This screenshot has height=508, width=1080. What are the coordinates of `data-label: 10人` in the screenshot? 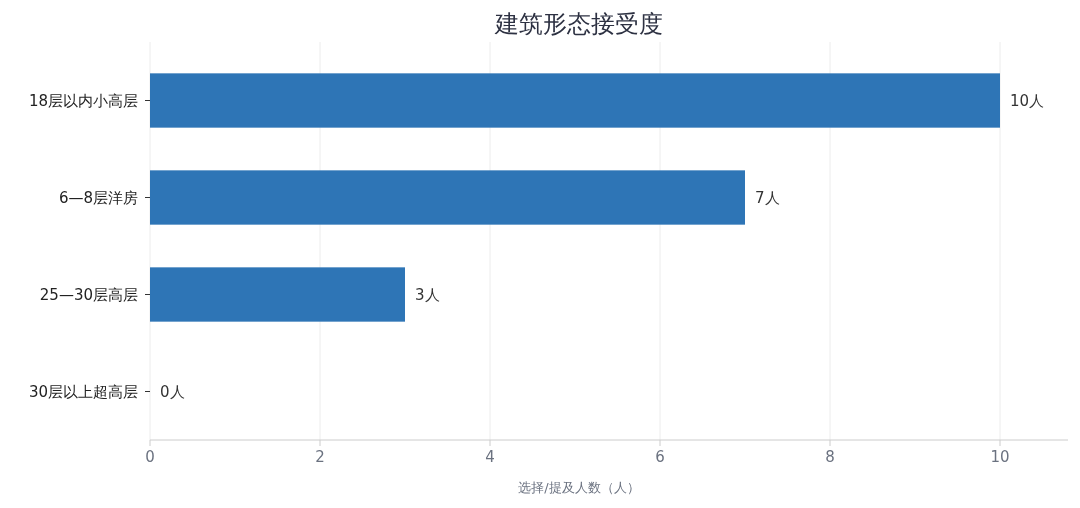 It's located at (1027, 100).